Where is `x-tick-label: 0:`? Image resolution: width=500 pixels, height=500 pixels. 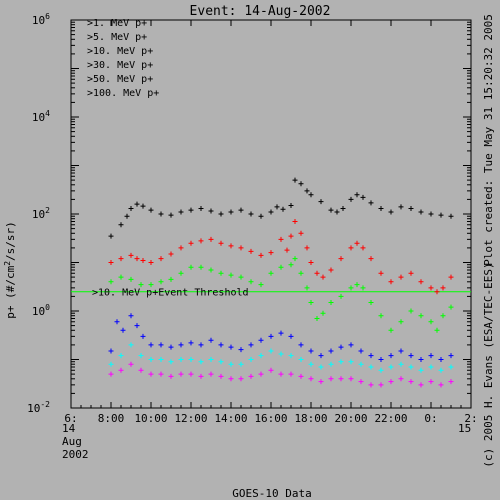 x-tick-label: 0: is located at coordinates (430, 418).